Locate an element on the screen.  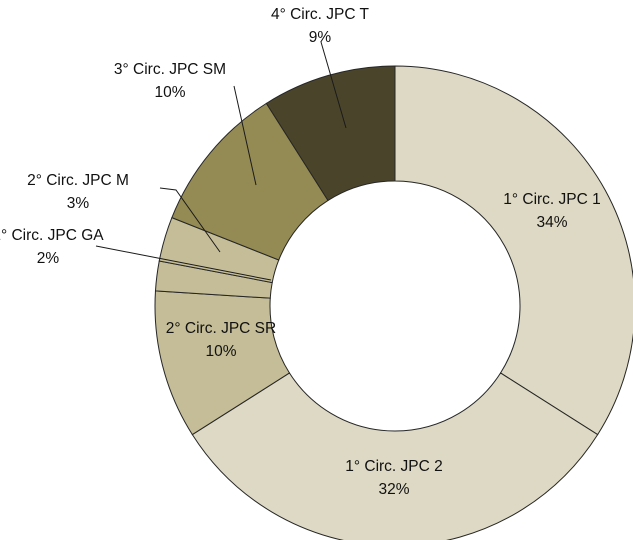
leader-line-3-circ-jpc-sm is located at coordinates (245, 135).